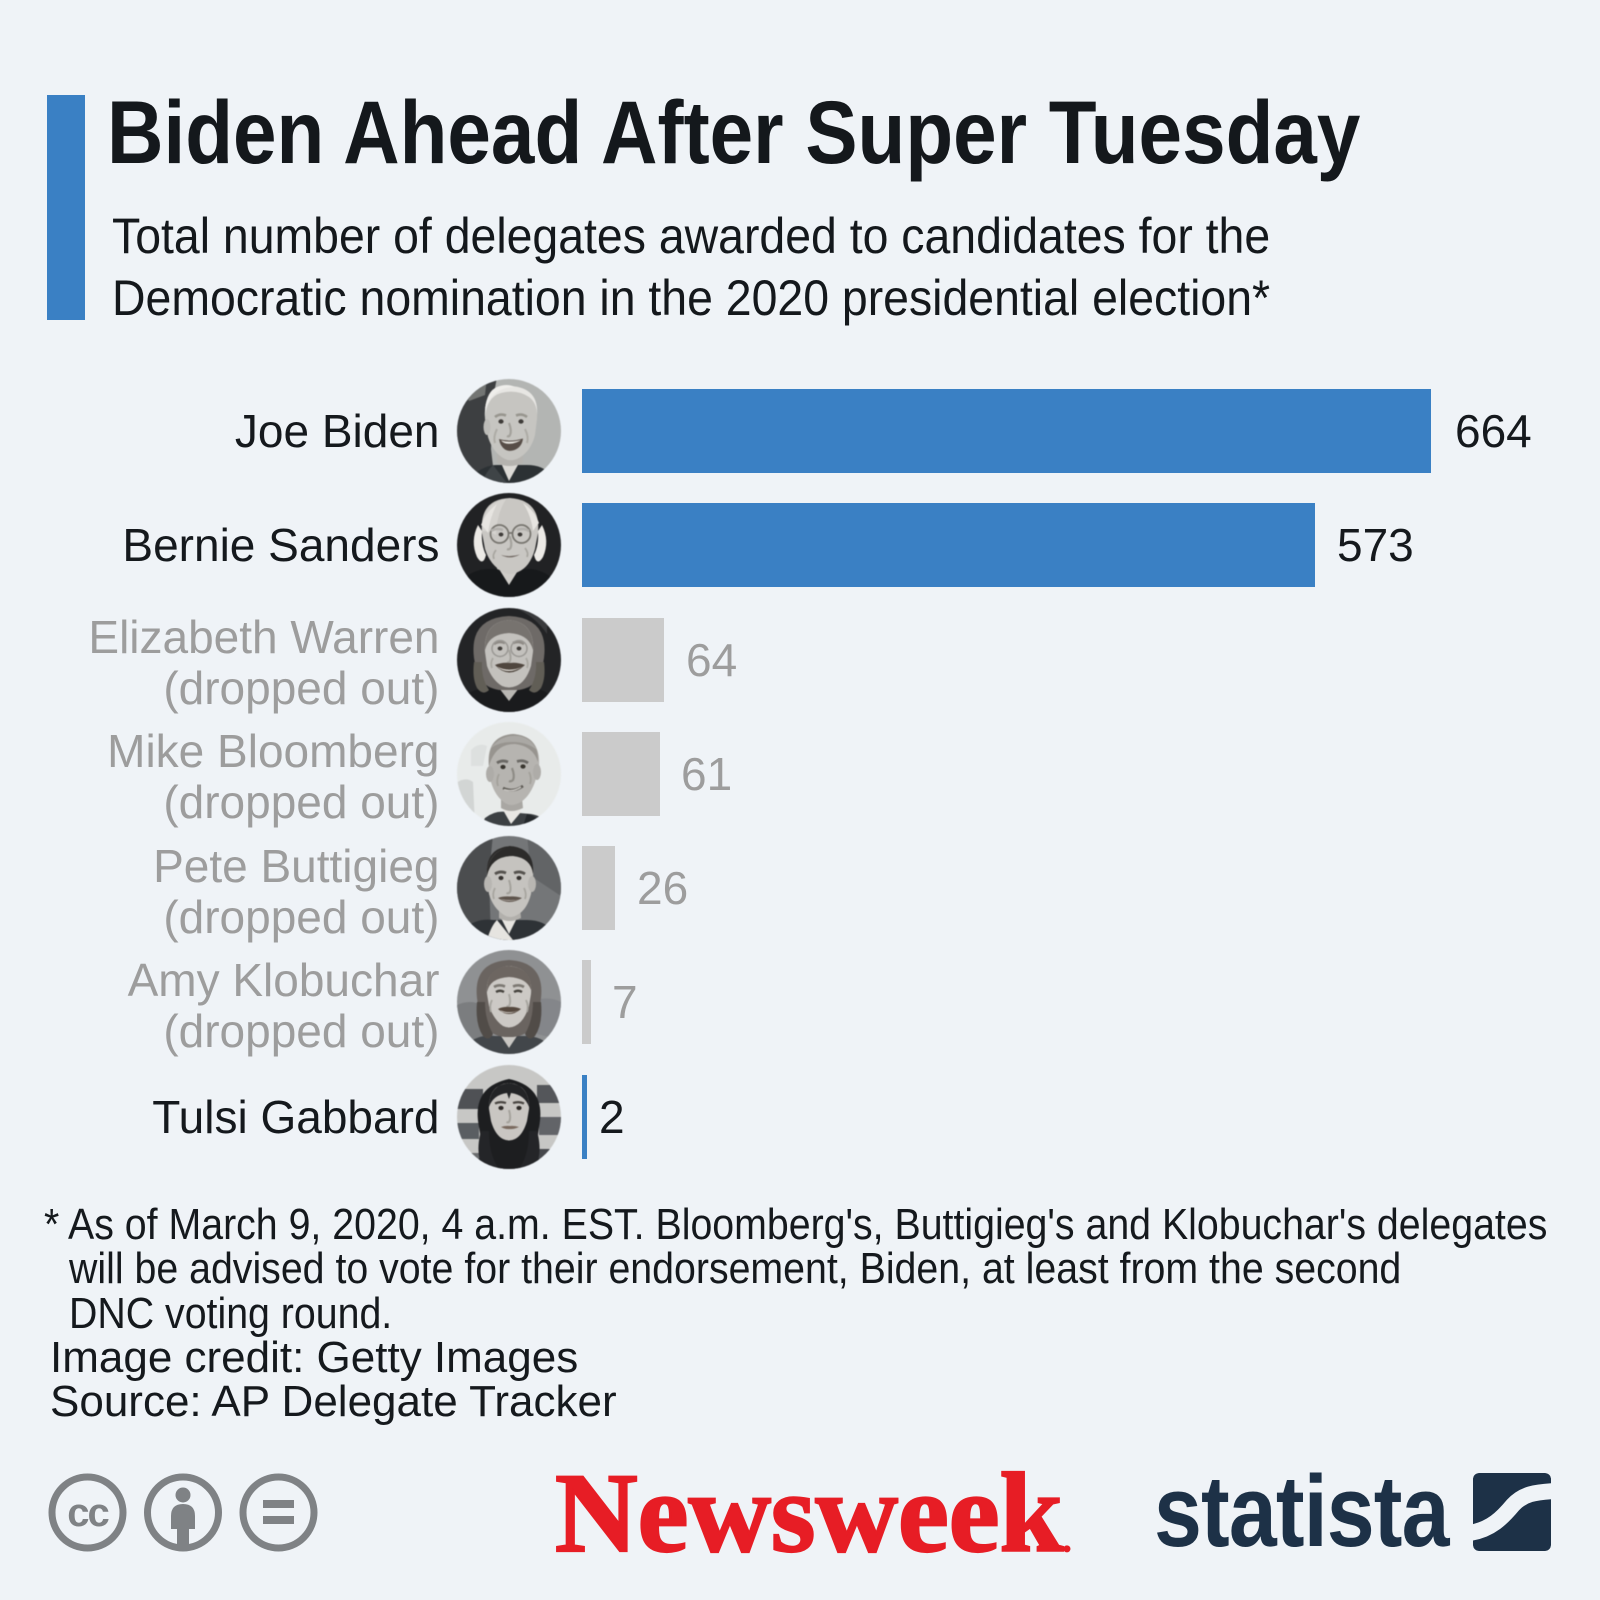 This screenshot has width=1600, height=1600. What do you see at coordinates (88, 1513) in the screenshot?
I see `svg-text: cc` at bounding box center [88, 1513].